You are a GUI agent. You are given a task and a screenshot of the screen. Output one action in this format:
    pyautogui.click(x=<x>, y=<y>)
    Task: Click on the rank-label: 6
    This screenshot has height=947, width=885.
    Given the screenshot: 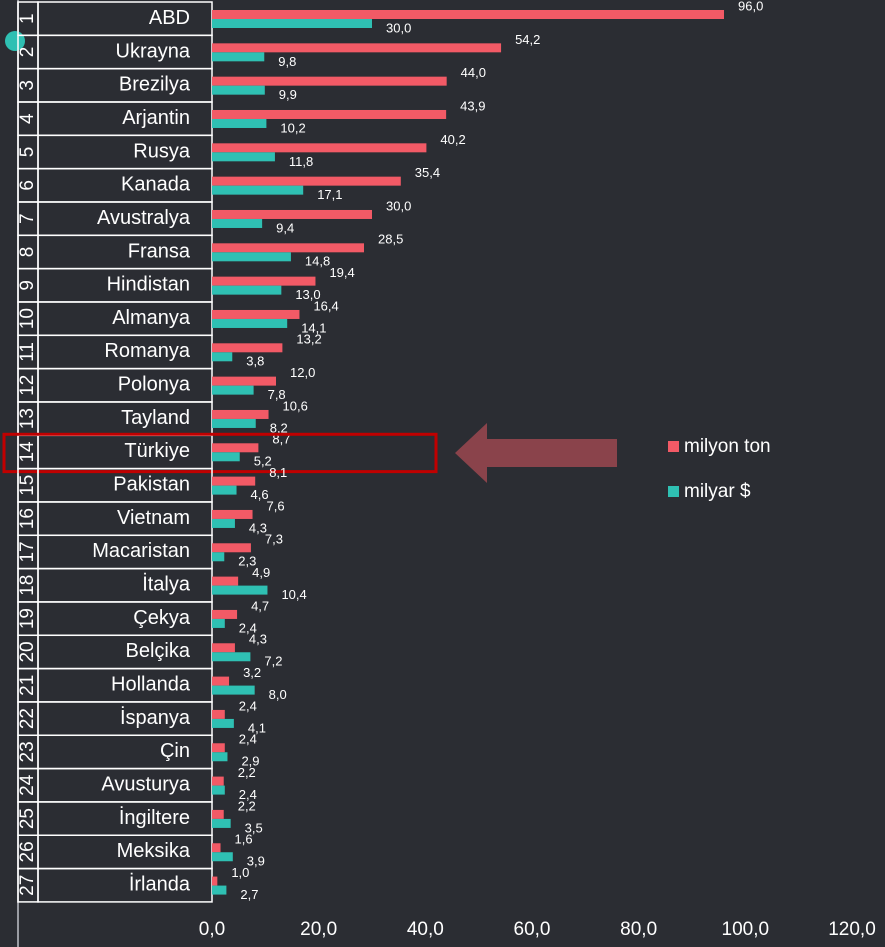 What is the action you would take?
    pyautogui.click(x=27, y=185)
    